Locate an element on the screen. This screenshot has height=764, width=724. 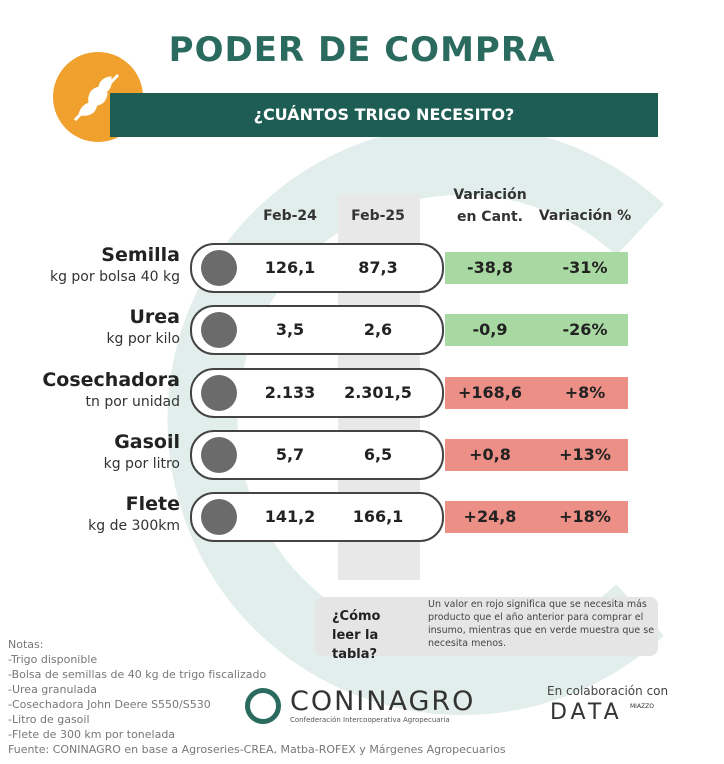
note: -Flete de 300 km por tonelada is located at coordinates (92, 734).